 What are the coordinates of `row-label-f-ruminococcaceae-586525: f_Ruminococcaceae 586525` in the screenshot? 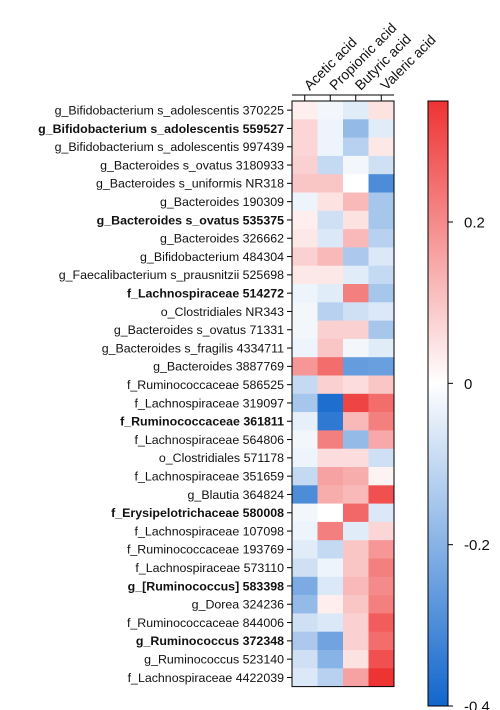 It's located at (205, 385).